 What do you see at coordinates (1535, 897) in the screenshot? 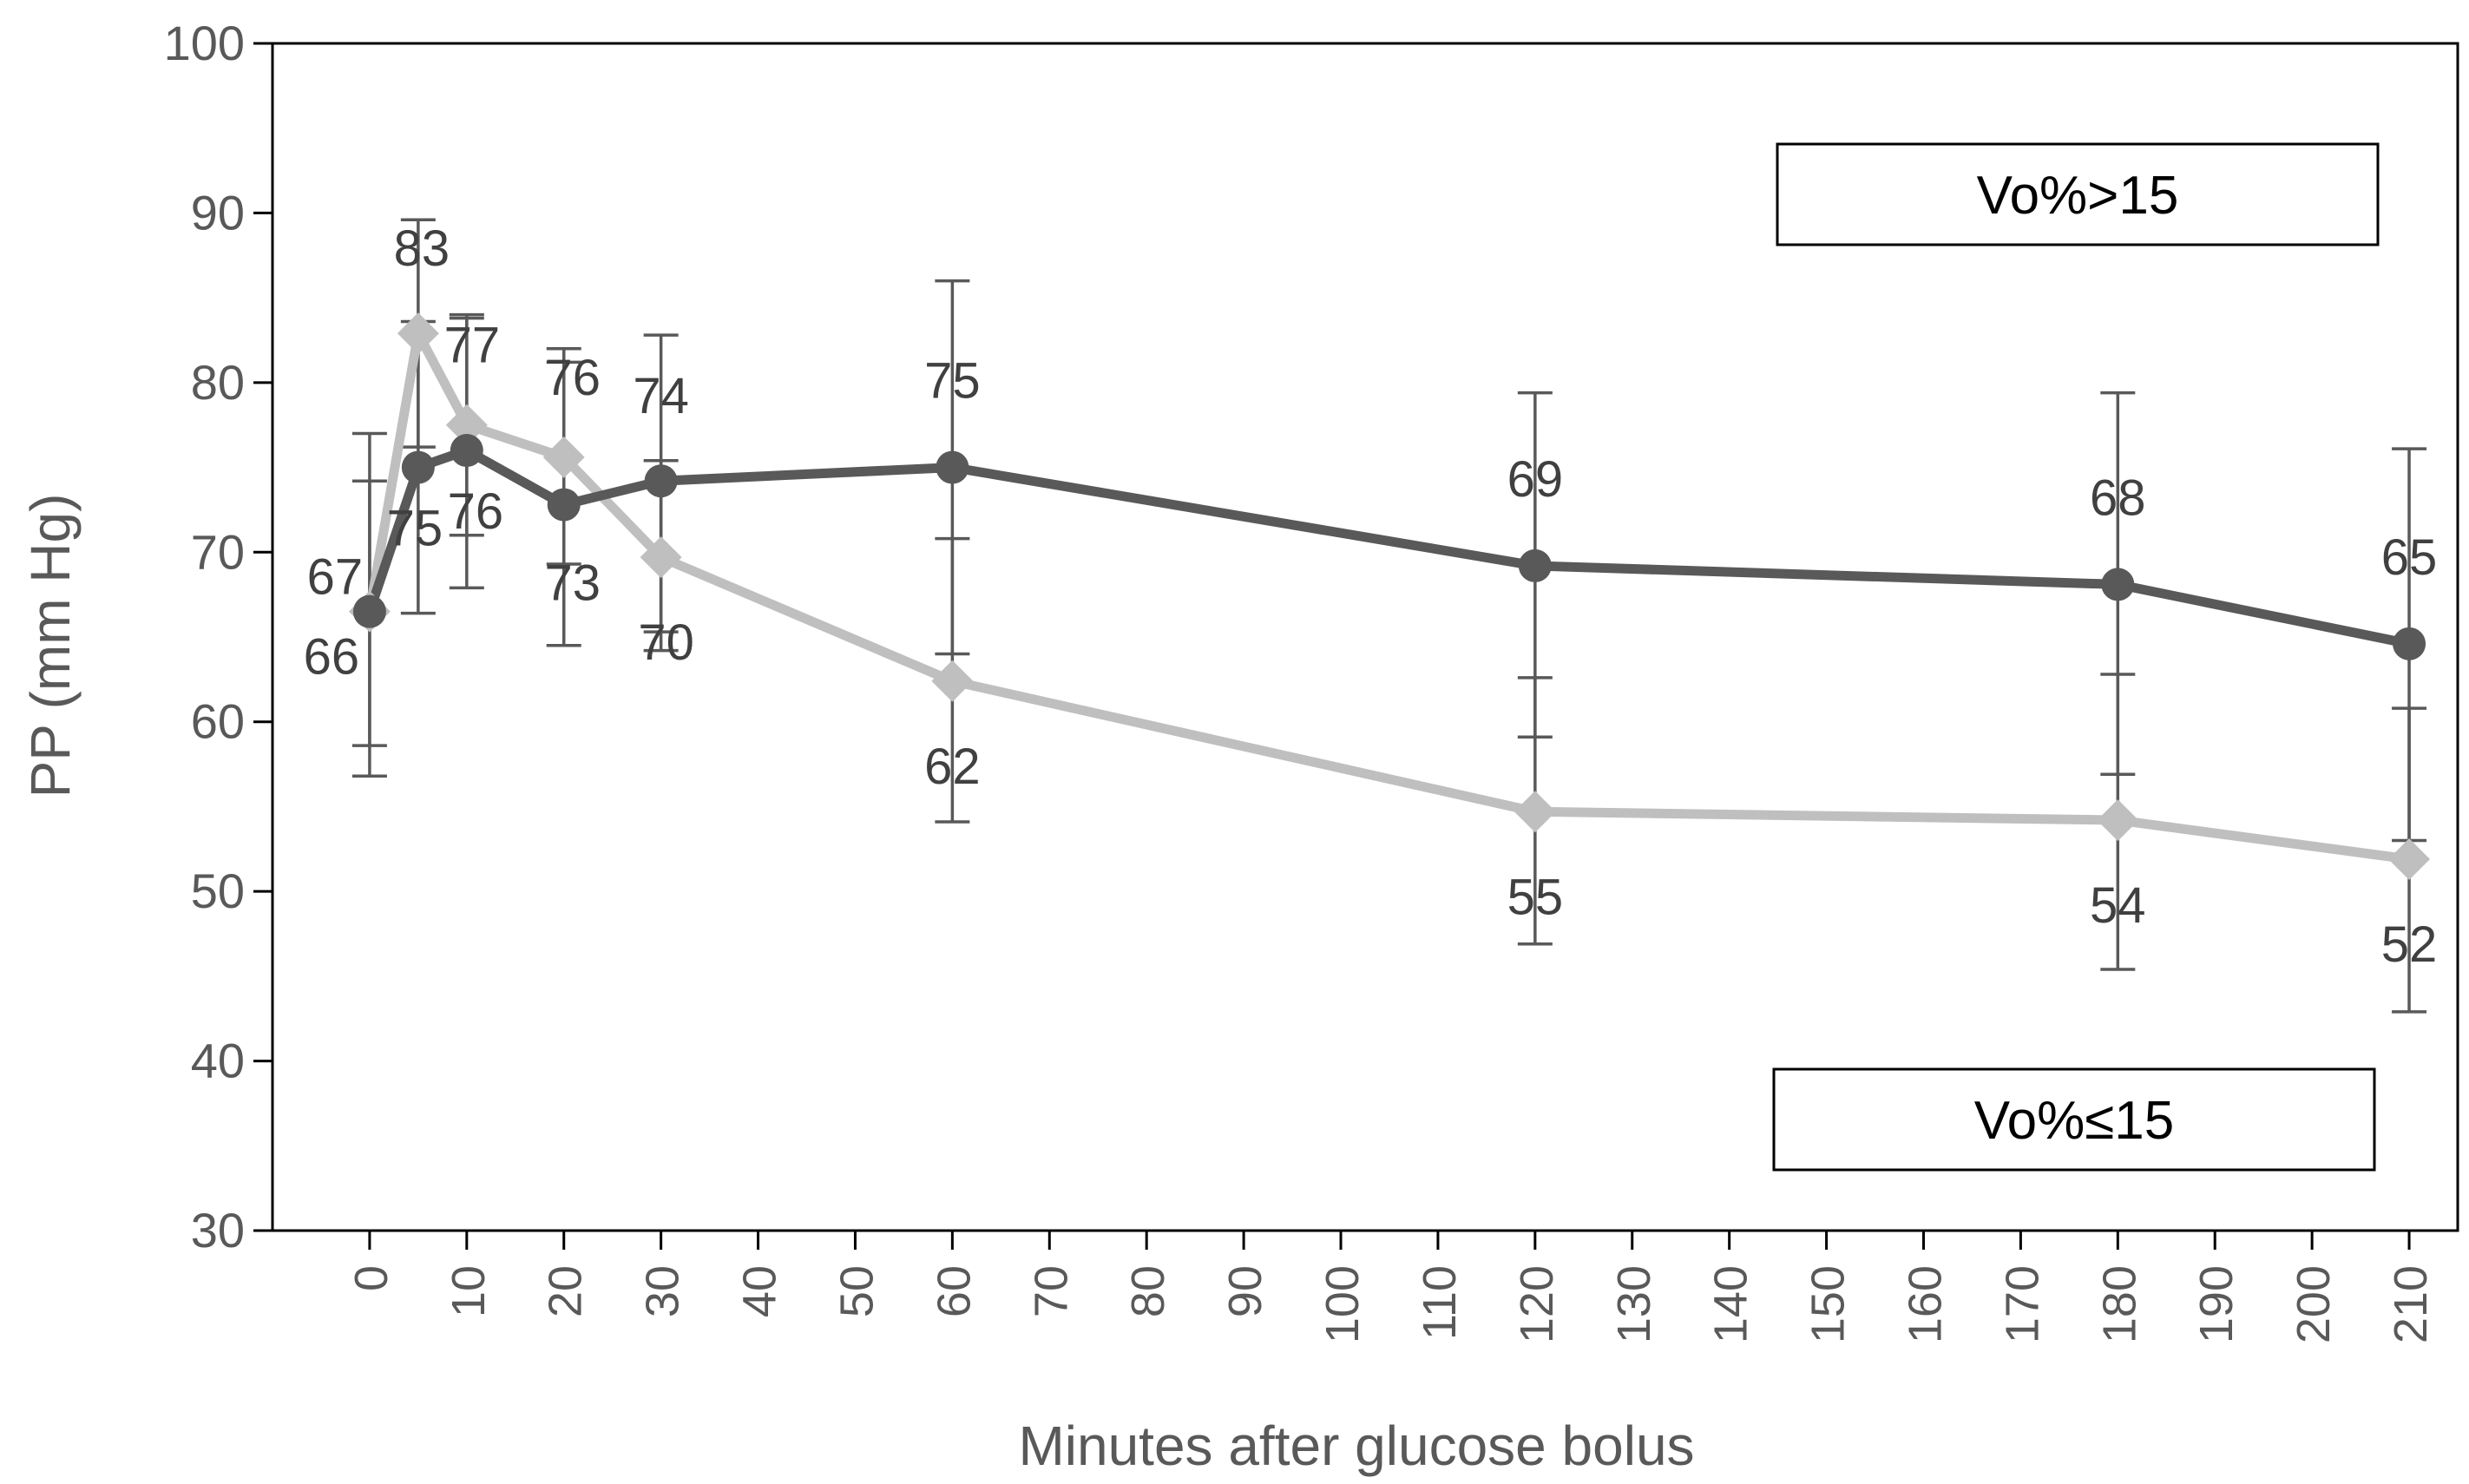
I see `data-label: 55` at bounding box center [1535, 897].